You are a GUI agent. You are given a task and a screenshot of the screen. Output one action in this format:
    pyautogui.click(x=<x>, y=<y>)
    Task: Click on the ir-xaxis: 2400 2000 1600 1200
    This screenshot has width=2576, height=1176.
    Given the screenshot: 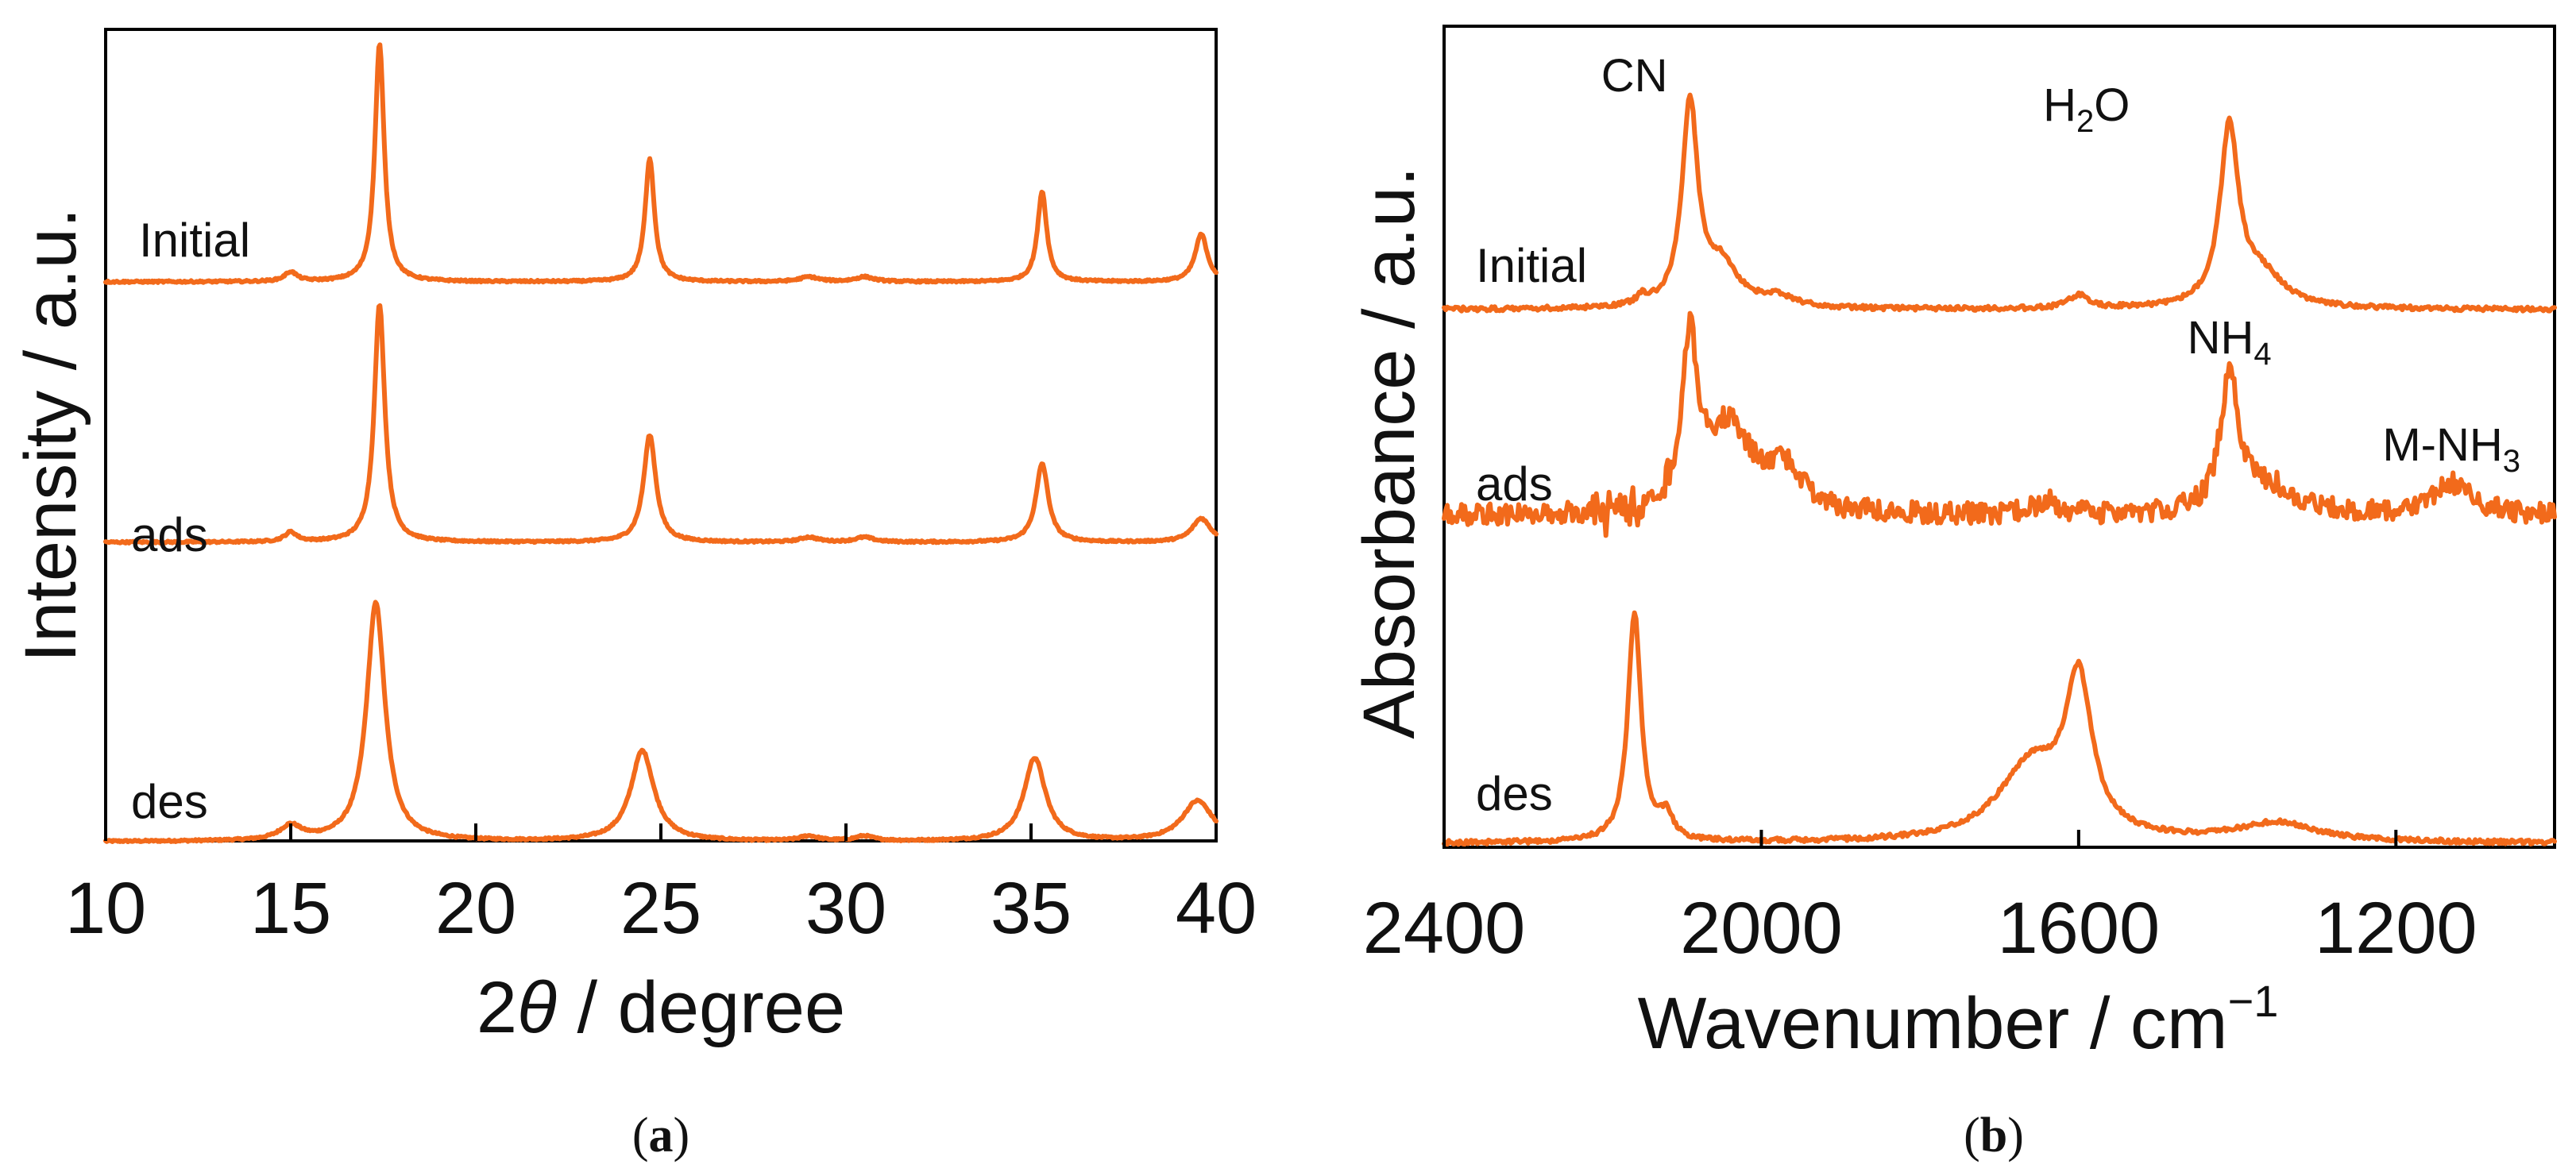 What is the action you would take?
    pyautogui.click(x=1921, y=900)
    